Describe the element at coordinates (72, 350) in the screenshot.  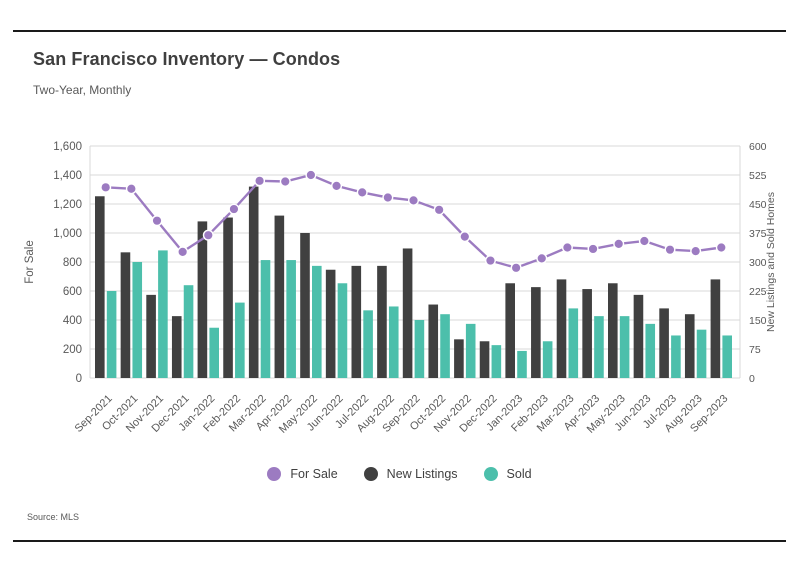
I see `left-axis-tick: 200` at that location.